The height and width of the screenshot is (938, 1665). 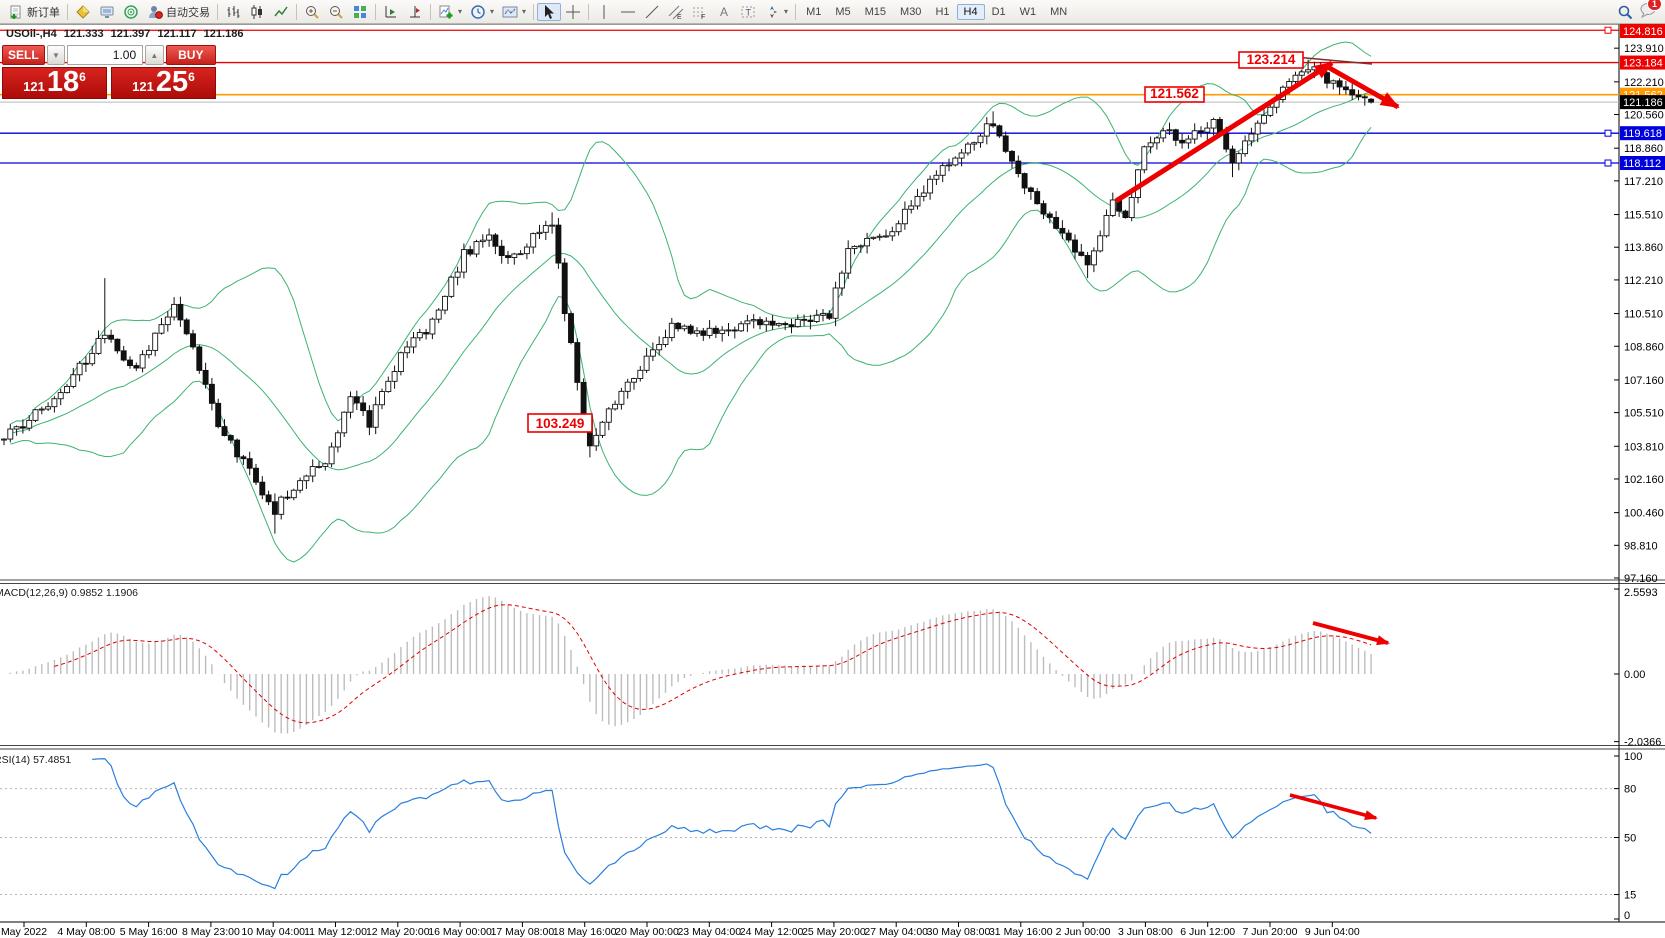 What do you see at coordinates (1021, 932) in the screenshot?
I see `svg-text: 31 May 16:00` at bounding box center [1021, 932].